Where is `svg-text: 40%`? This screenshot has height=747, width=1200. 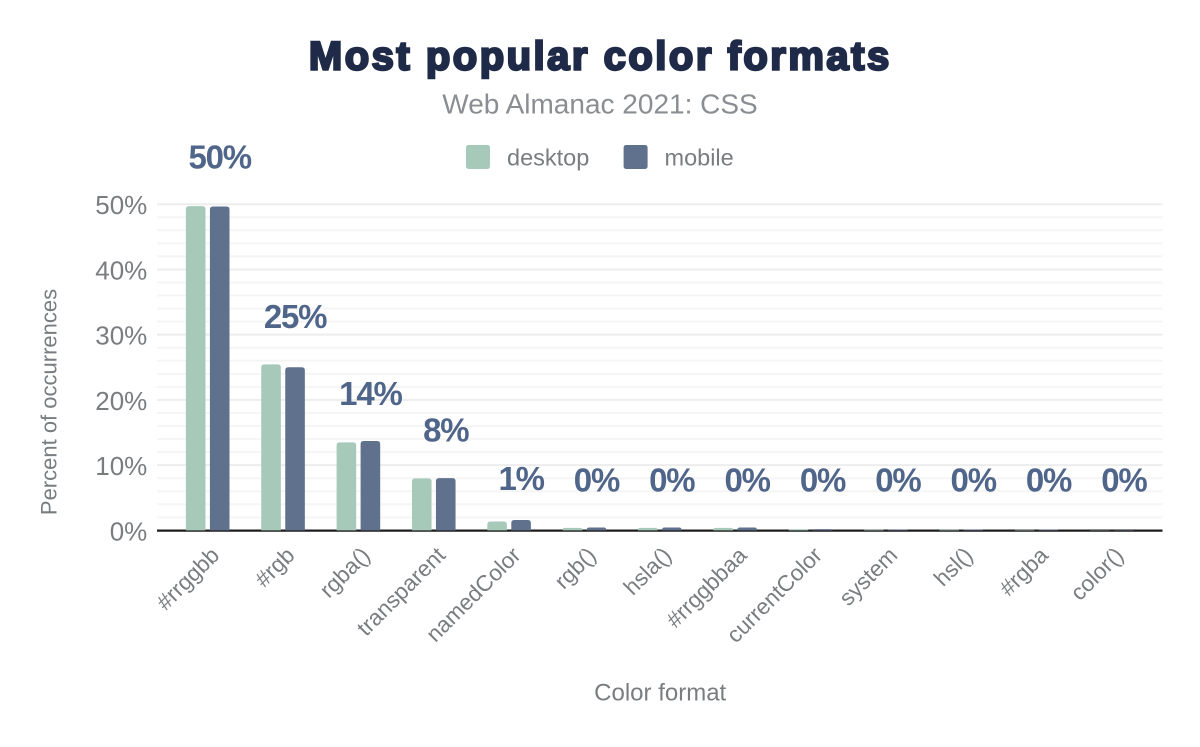
svg-text: 40% is located at coordinates (121, 270).